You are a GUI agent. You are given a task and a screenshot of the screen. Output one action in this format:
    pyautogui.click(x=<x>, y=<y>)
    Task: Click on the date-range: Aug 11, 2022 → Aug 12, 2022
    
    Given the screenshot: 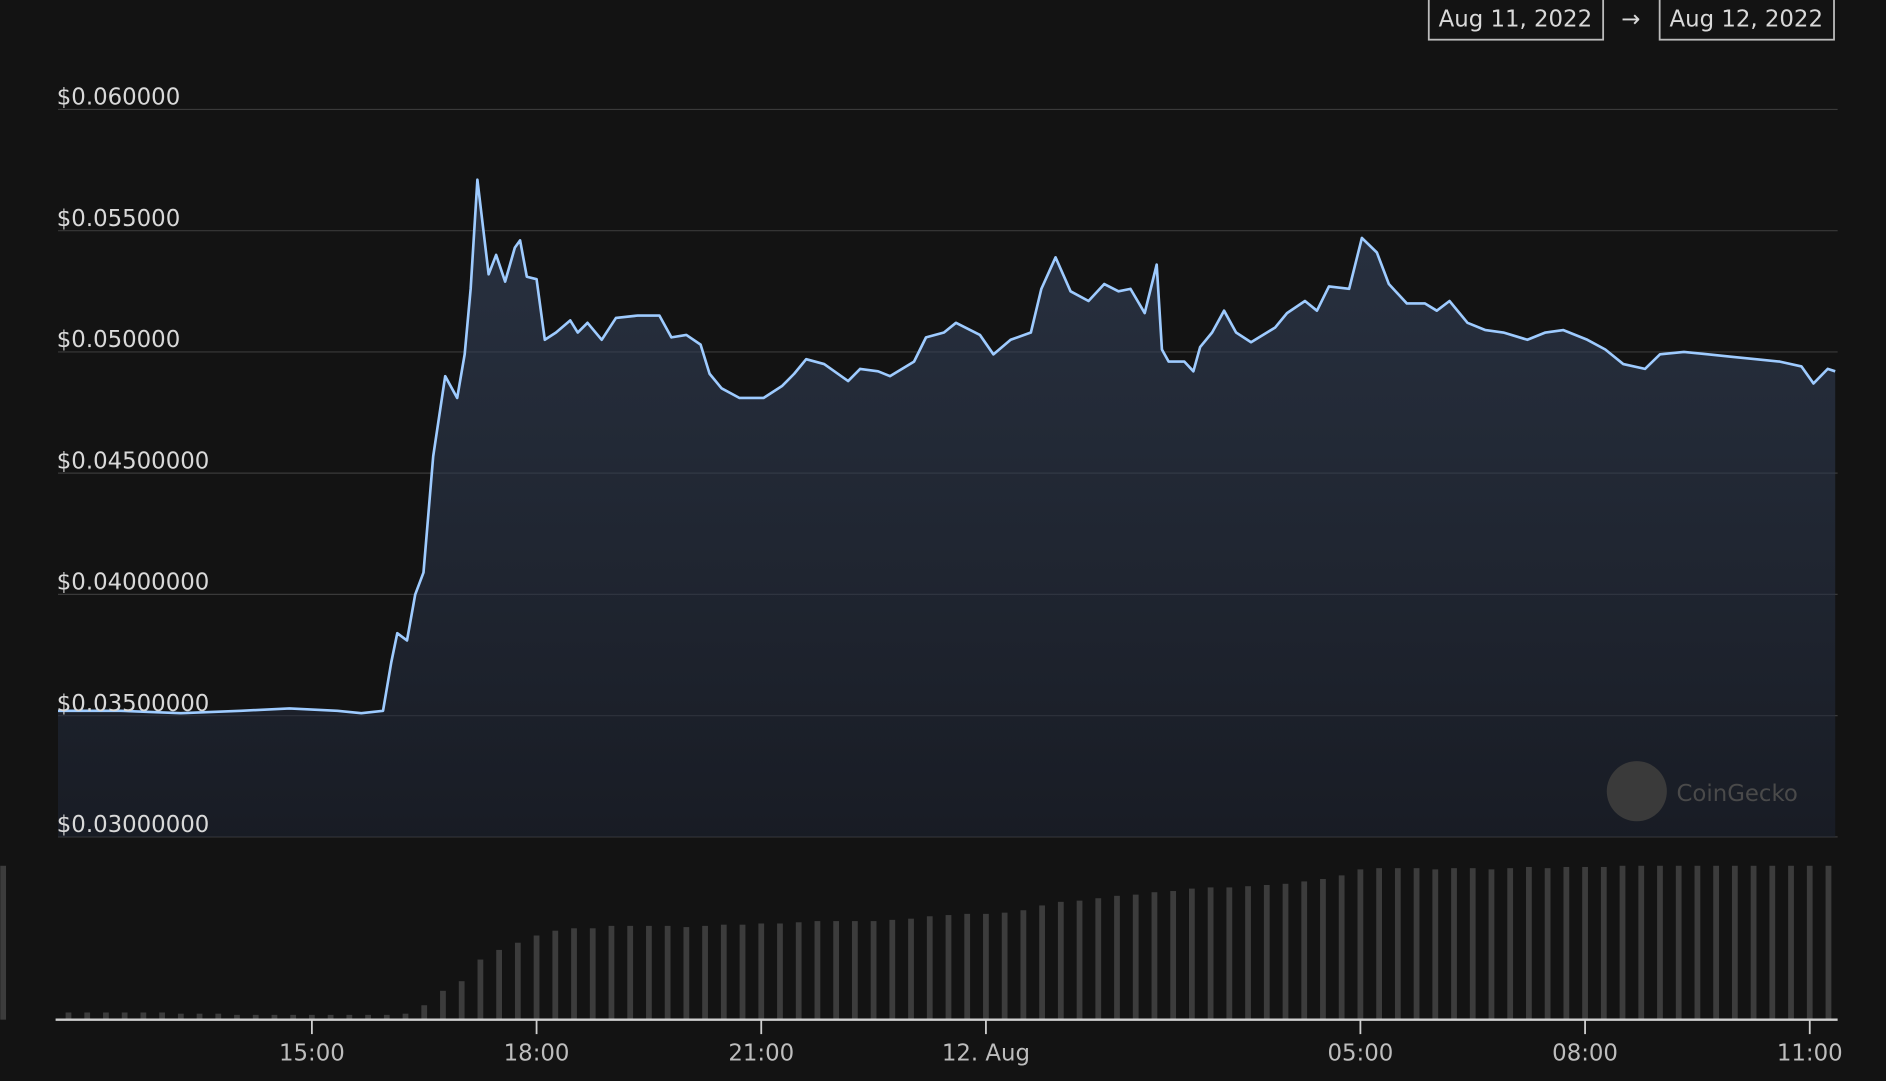 What is the action you would take?
    pyautogui.click(x=1631, y=20)
    